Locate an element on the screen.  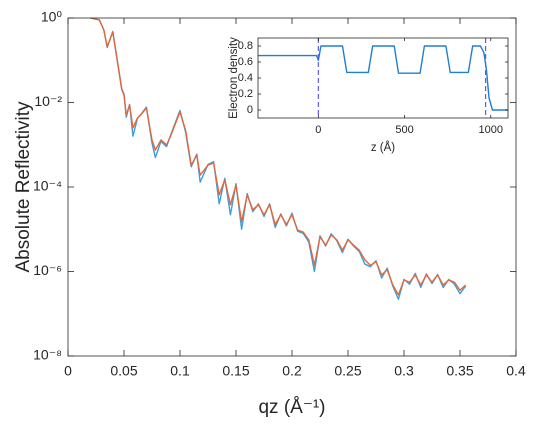
x-axis-label: z (Å) is located at coordinates (383, 147).